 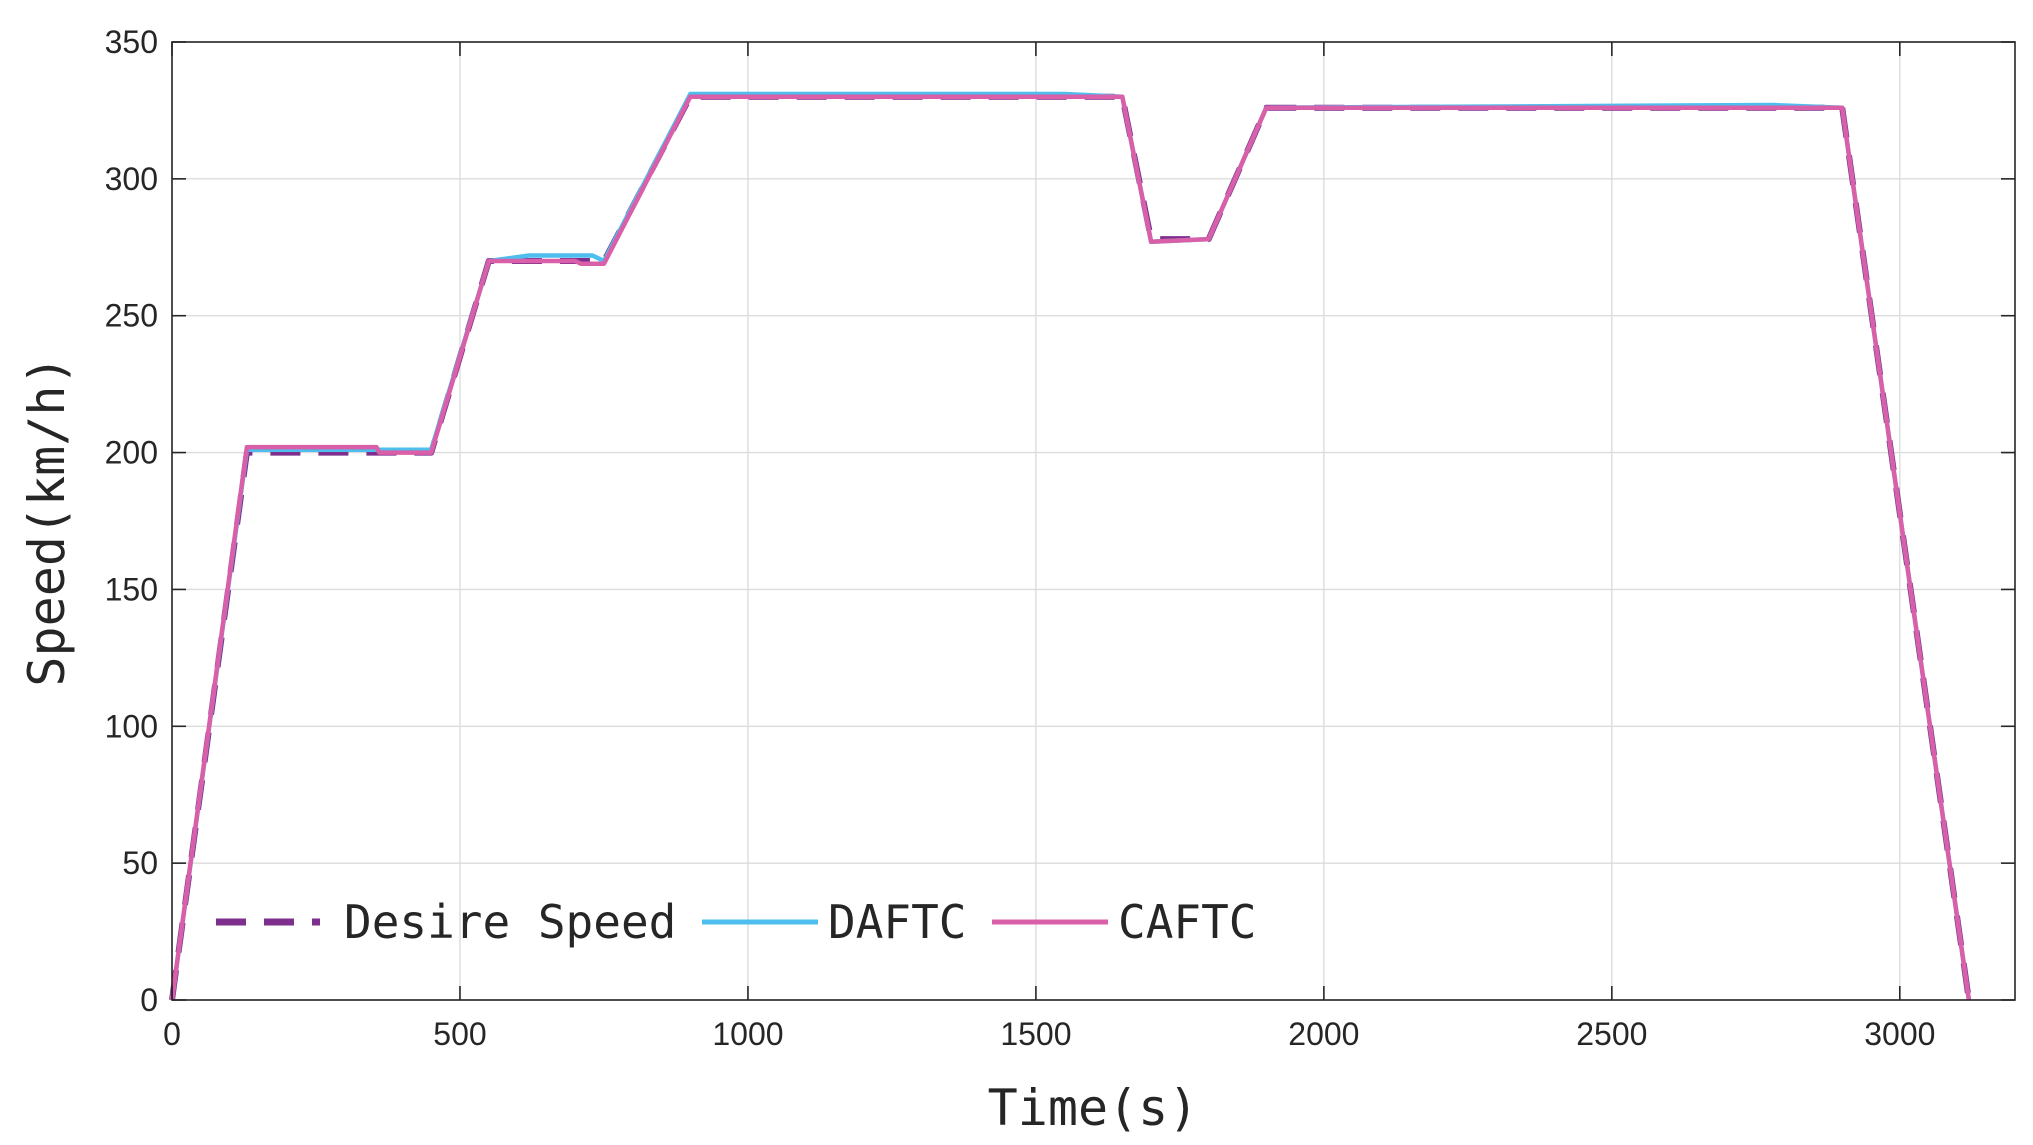 What do you see at coordinates (131, 589) in the screenshot?
I see `y-tick-label: 150` at bounding box center [131, 589].